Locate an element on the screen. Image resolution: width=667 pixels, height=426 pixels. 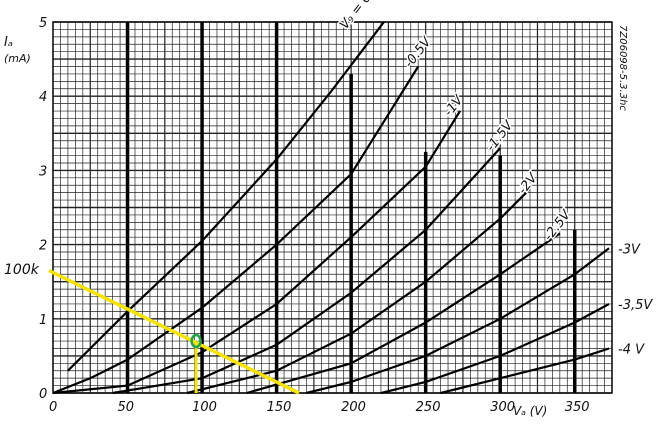
load-line-label: 100k is located at coordinates (22, 270).